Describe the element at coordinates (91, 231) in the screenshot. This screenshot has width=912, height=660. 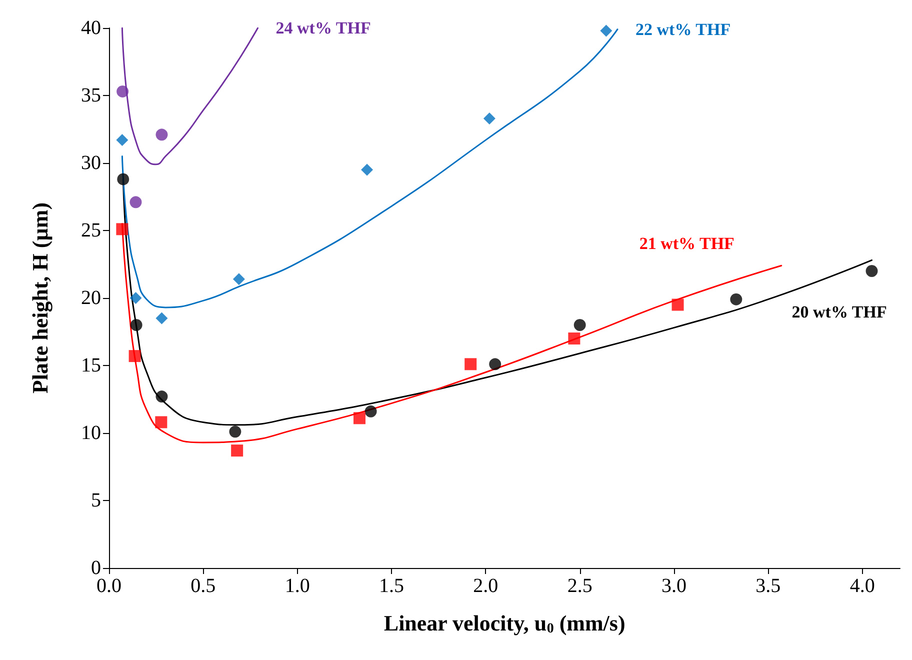
I see `y-tick-label: 25` at that location.